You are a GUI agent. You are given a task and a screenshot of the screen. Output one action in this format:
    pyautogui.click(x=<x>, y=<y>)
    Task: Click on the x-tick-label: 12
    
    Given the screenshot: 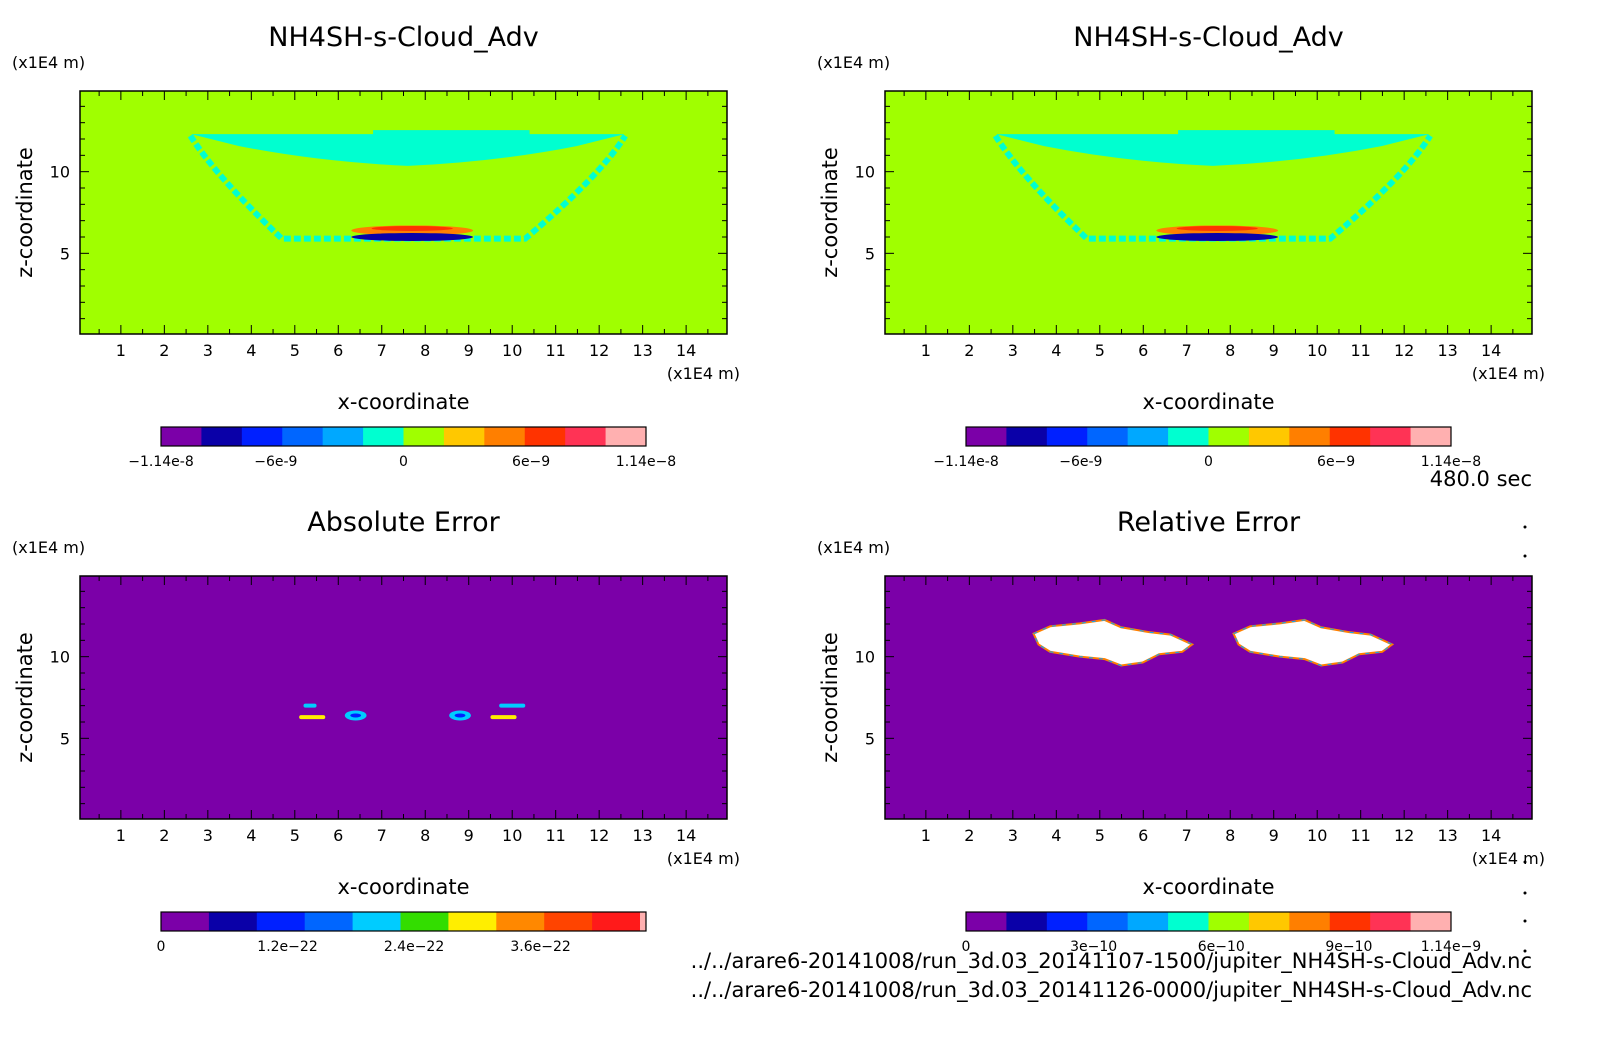 What is the action you would take?
    pyautogui.click(x=1404, y=835)
    